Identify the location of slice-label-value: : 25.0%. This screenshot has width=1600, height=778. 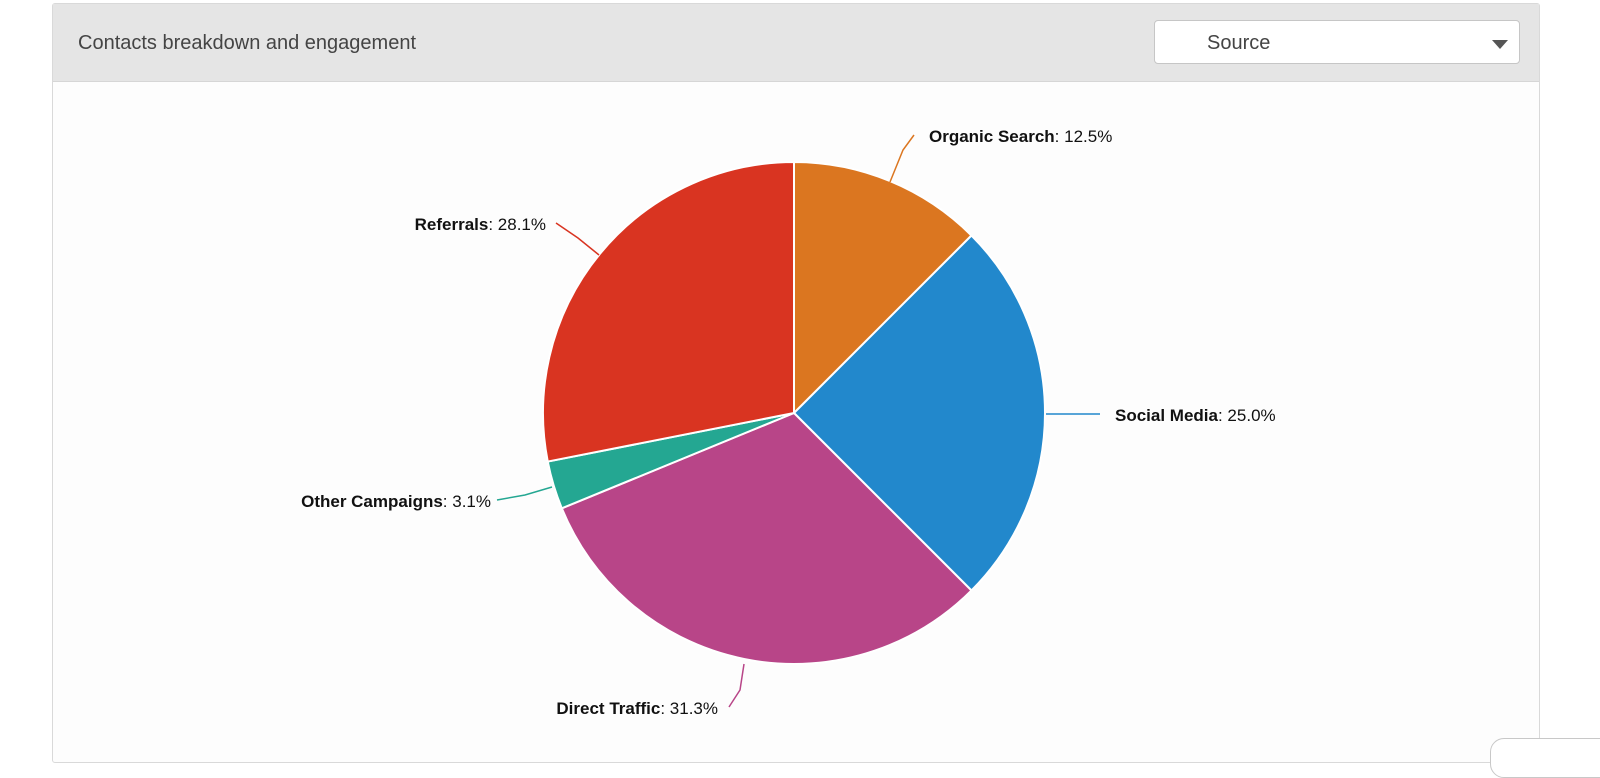
(1247, 415).